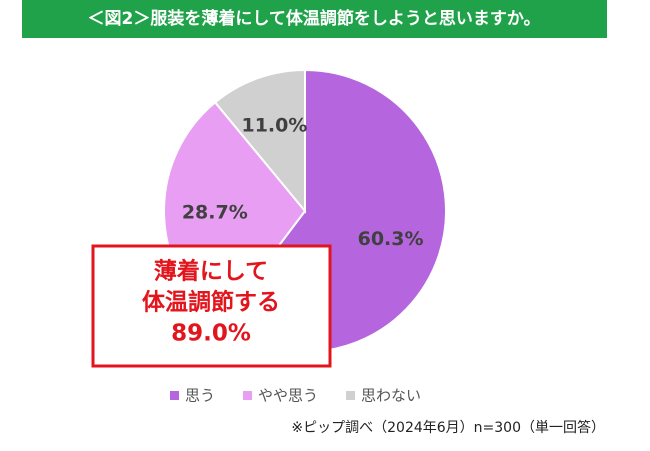 This screenshot has height=451, width=650. I want to click on value-label: 60.3%, so click(391, 239).